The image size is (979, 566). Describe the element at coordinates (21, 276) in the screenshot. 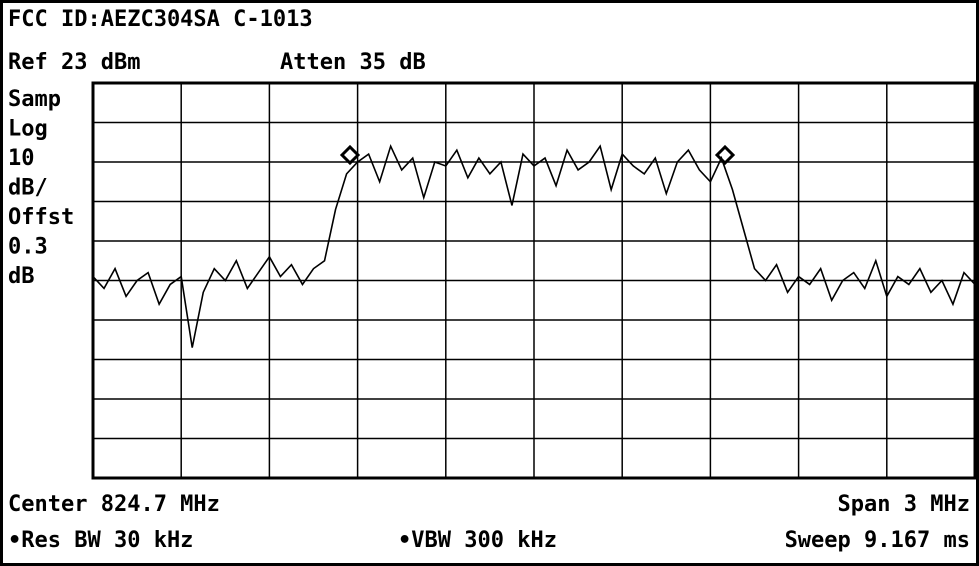

I see `side-label: dB` at that location.